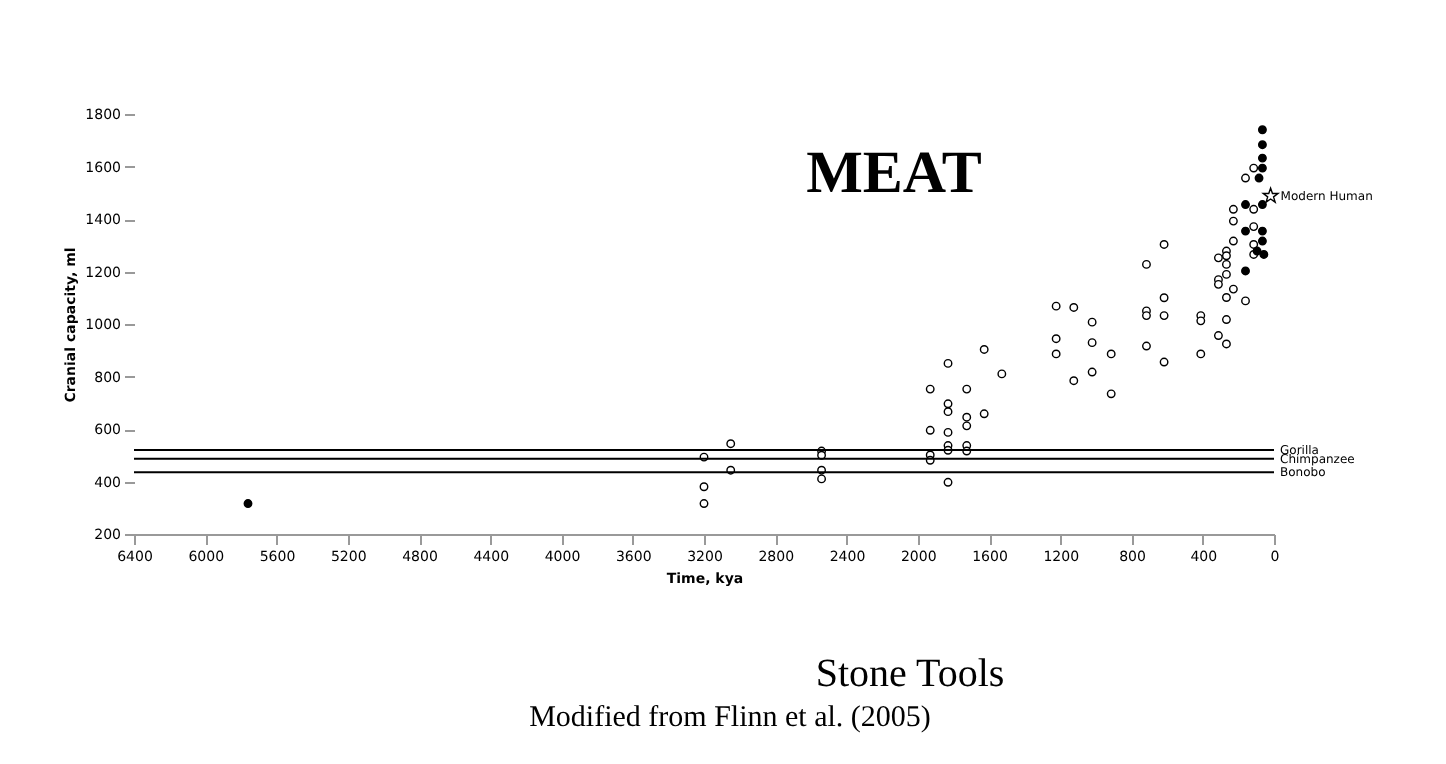  I want to click on text: Stone Tools, so click(910, 674).